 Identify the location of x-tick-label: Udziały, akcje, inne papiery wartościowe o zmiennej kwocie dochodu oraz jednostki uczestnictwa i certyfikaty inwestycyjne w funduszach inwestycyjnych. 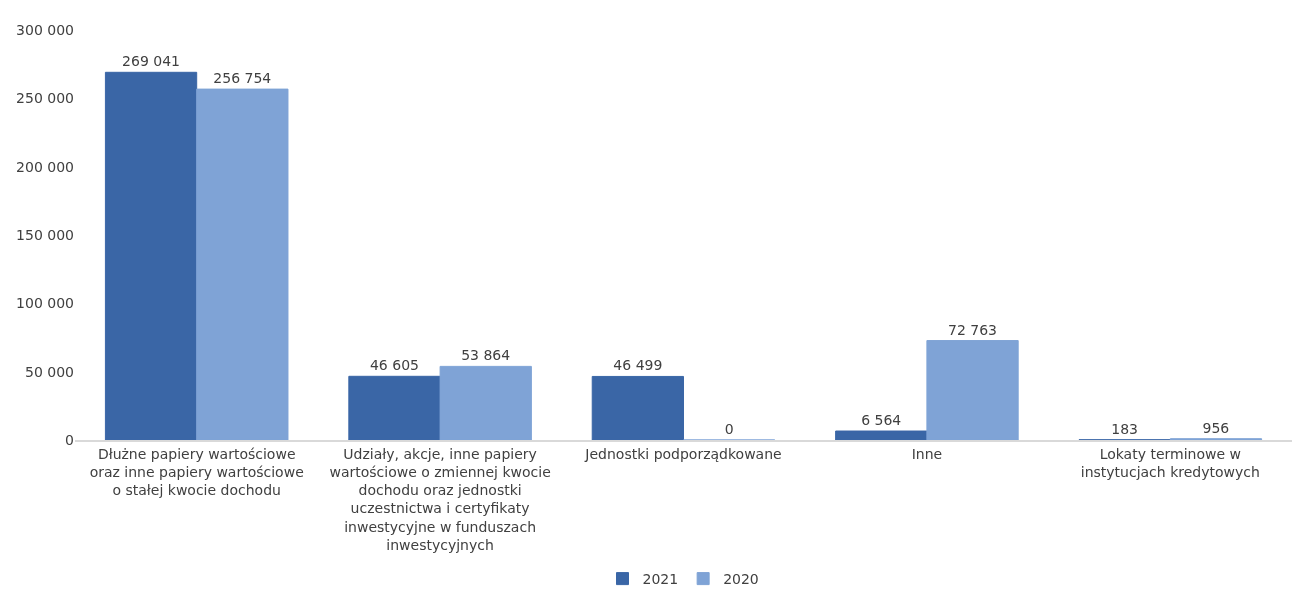
(440, 499).